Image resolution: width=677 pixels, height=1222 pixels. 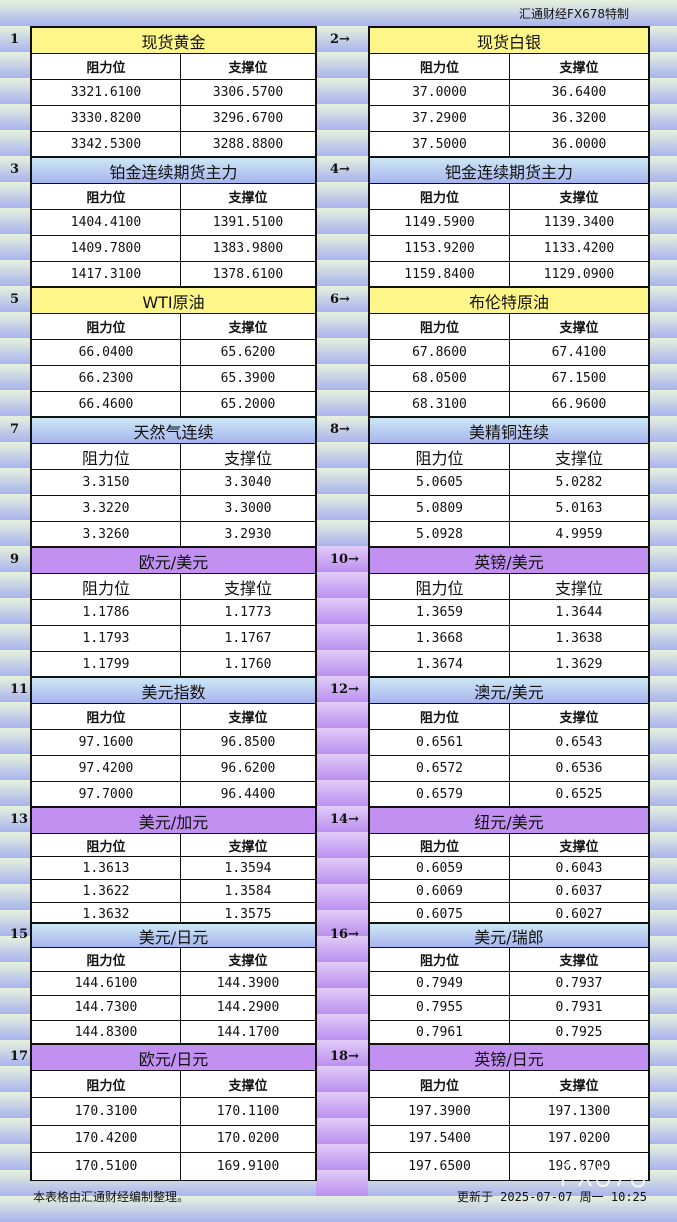 I want to click on support-value: 144.1700, so click(x=248, y=1032).